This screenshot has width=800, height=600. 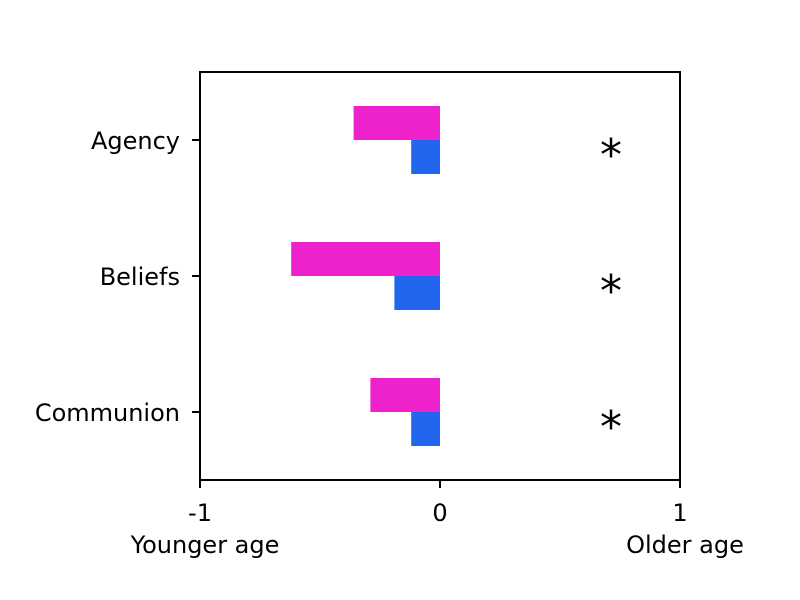 What do you see at coordinates (685, 545) in the screenshot?
I see `x-side-label-right: Older age` at bounding box center [685, 545].